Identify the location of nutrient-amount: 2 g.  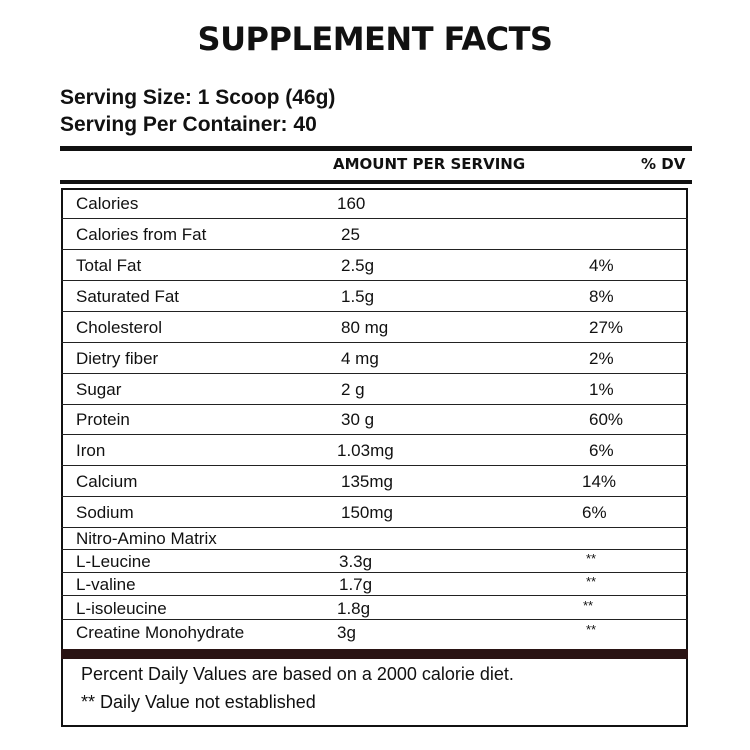
(353, 389).